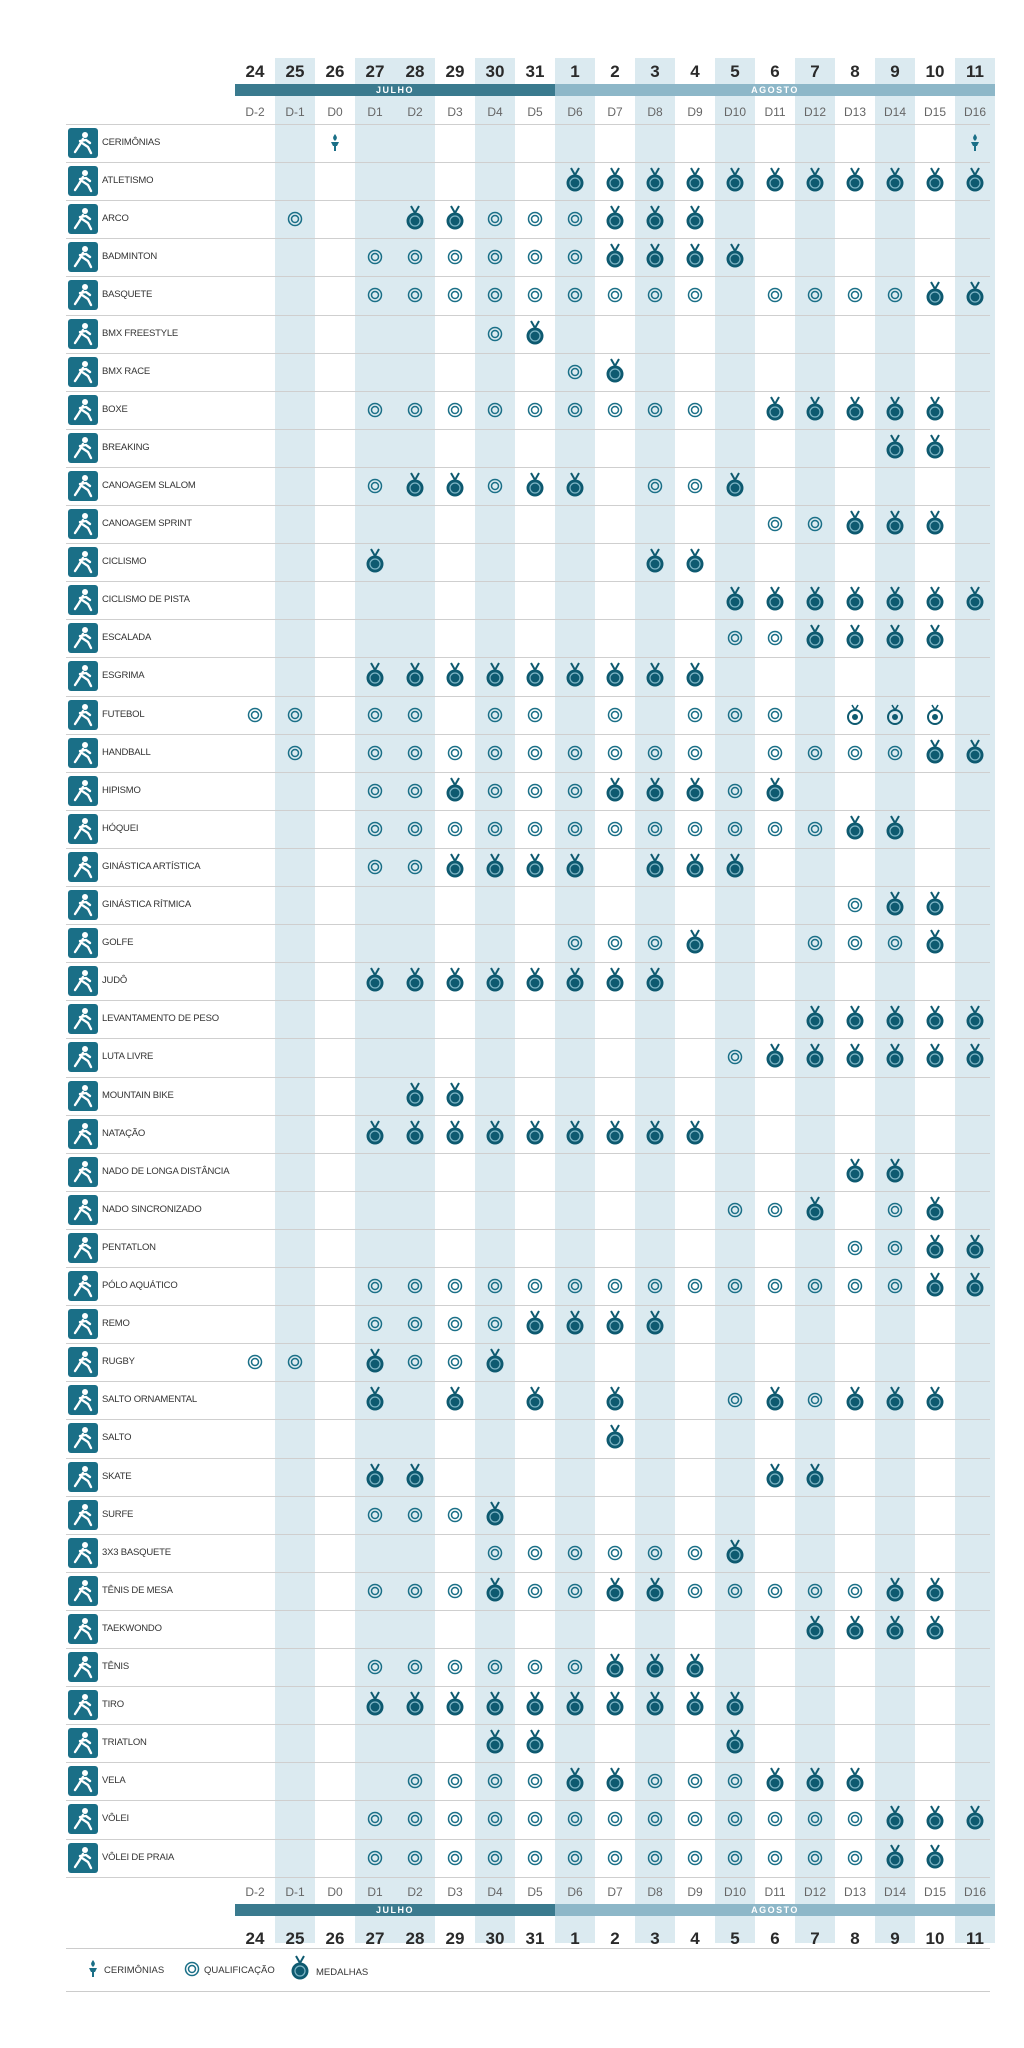 This screenshot has height=2048, width=1024. I want to click on day-label-bottom: D1, so click(375, 1891).